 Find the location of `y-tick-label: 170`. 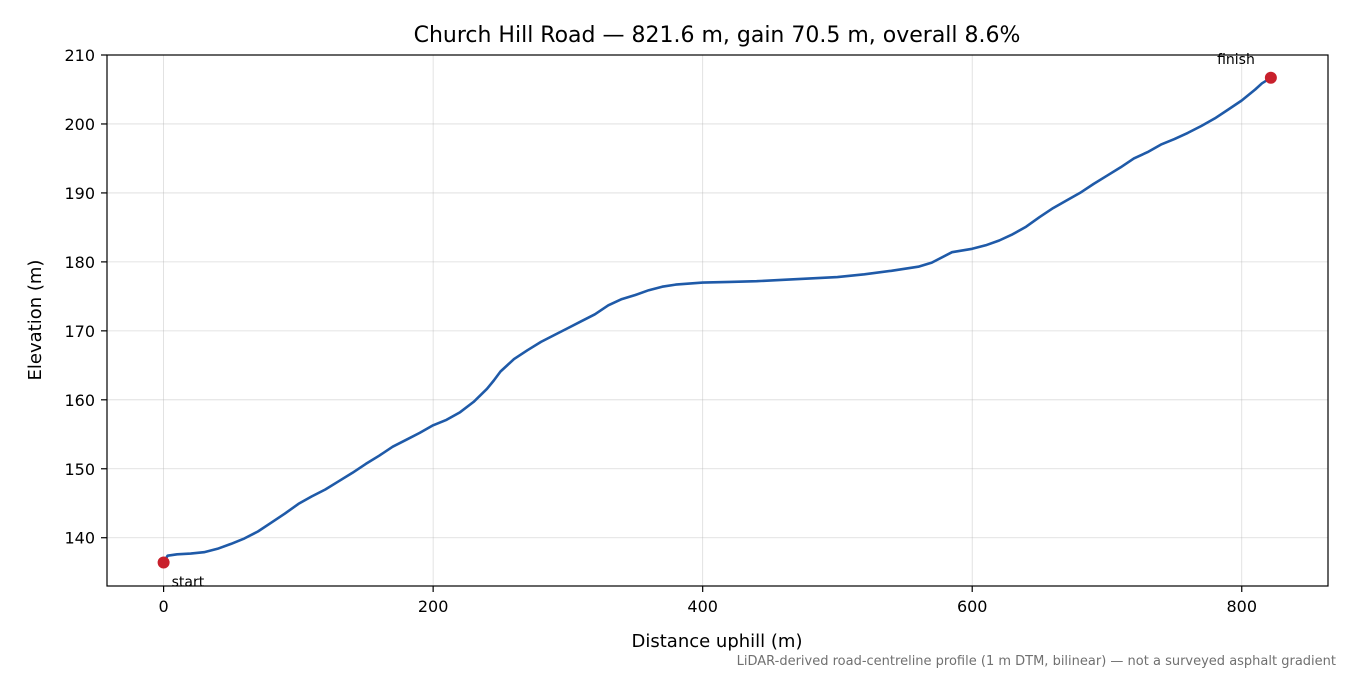

y-tick-label: 170 is located at coordinates (79, 331).